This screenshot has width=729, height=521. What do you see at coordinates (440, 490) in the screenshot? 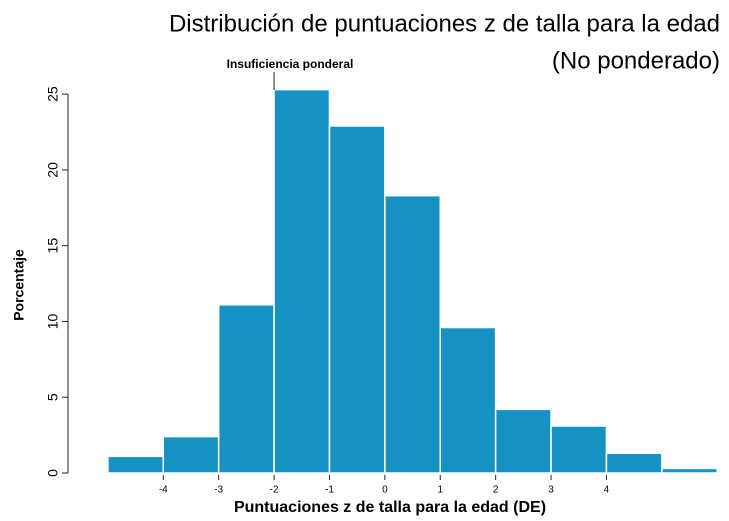
I see `x-tick-label: 1` at bounding box center [440, 490].